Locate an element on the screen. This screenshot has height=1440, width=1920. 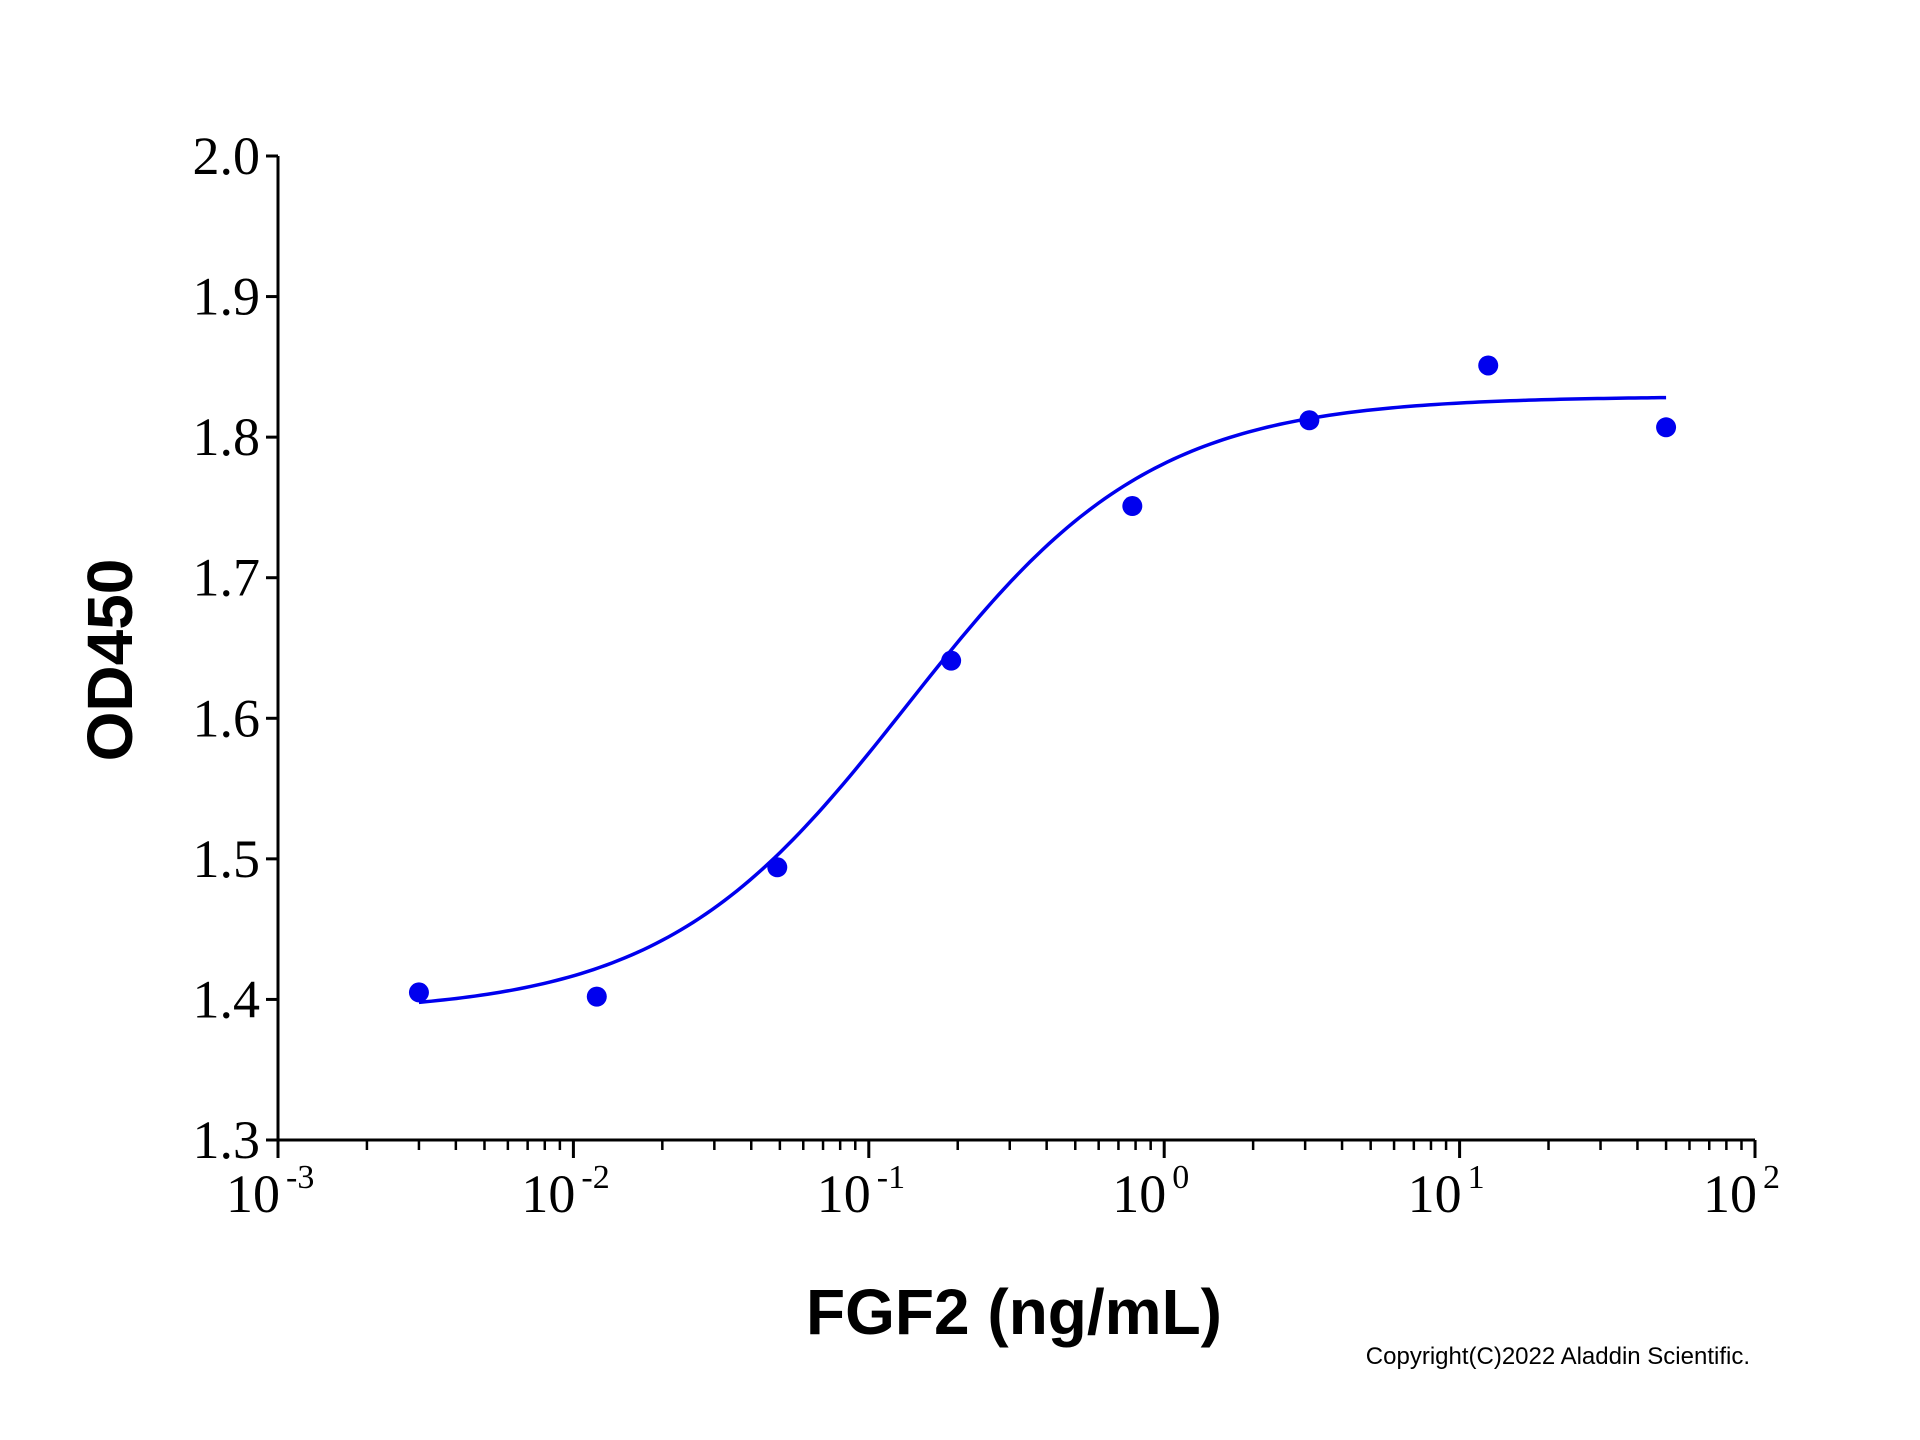
x-tick-exponent: -2 is located at coordinates (595, 1177).